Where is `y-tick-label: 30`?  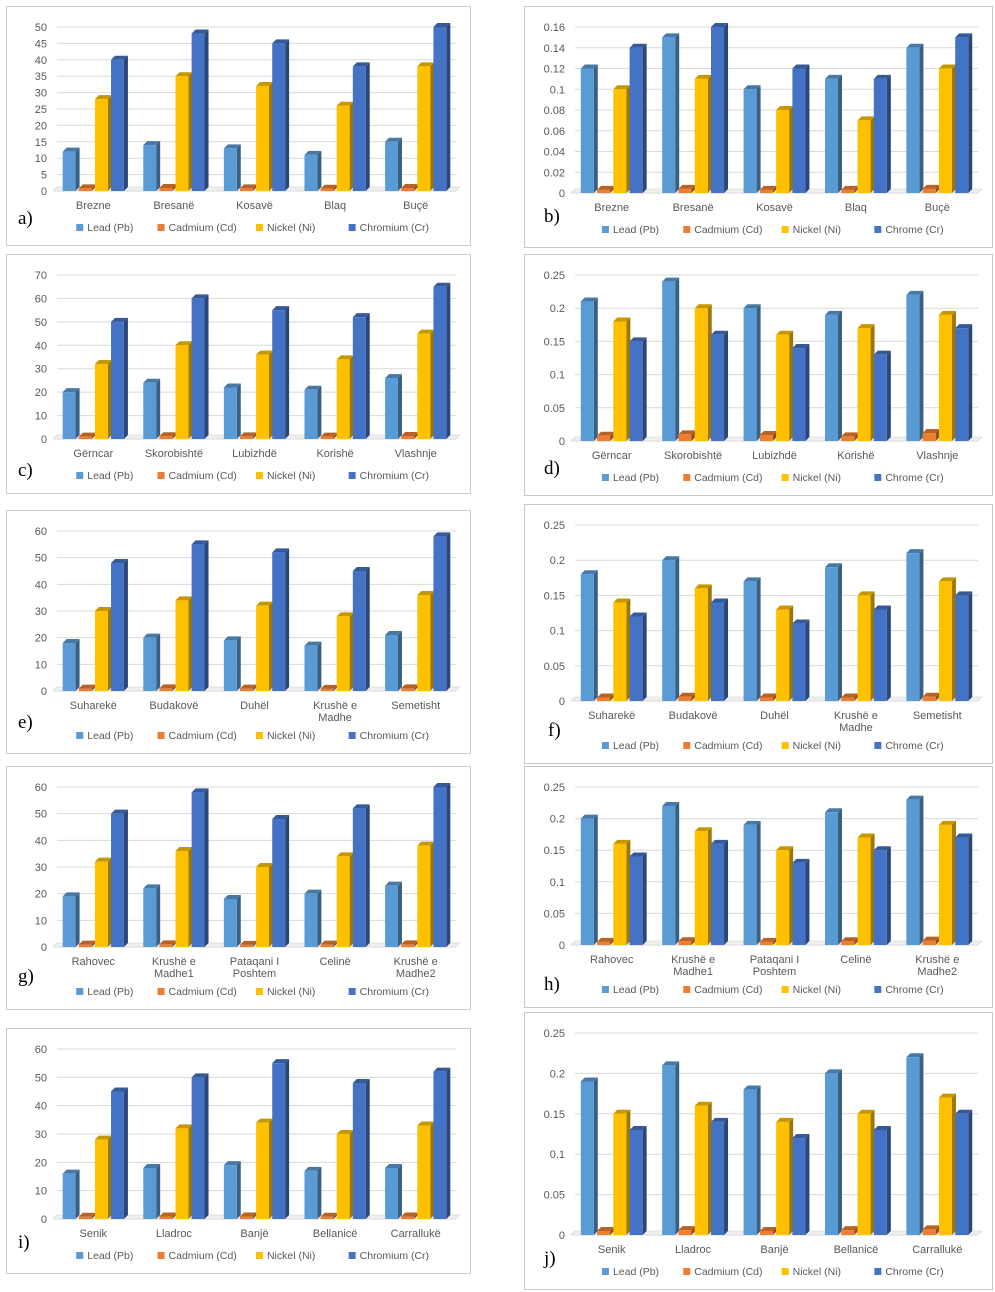 y-tick-label: 30 is located at coordinates (41, 612).